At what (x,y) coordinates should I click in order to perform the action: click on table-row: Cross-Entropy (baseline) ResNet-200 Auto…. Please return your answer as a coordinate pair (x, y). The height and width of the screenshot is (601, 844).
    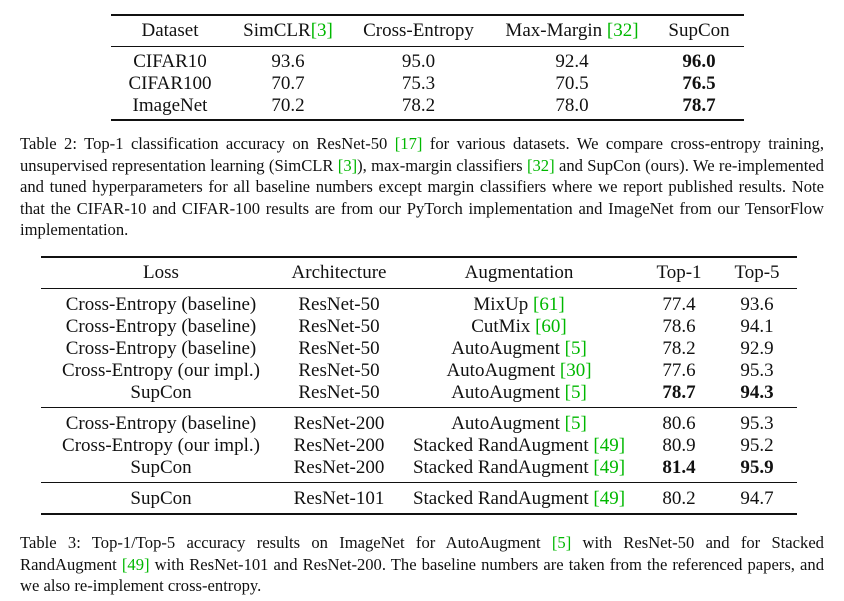
    Looking at the image, I should click on (419, 422).